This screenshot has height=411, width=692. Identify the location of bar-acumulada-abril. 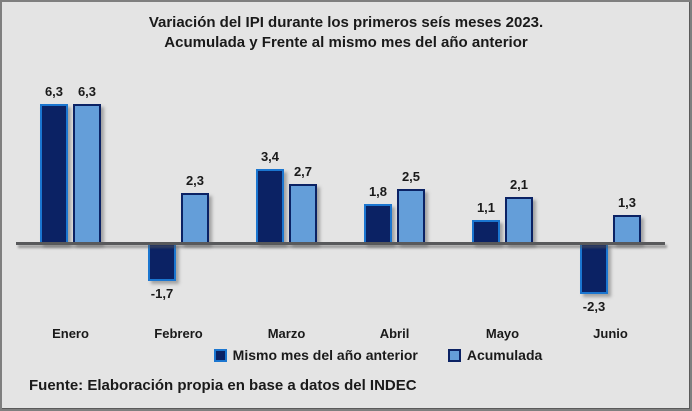
(411, 216).